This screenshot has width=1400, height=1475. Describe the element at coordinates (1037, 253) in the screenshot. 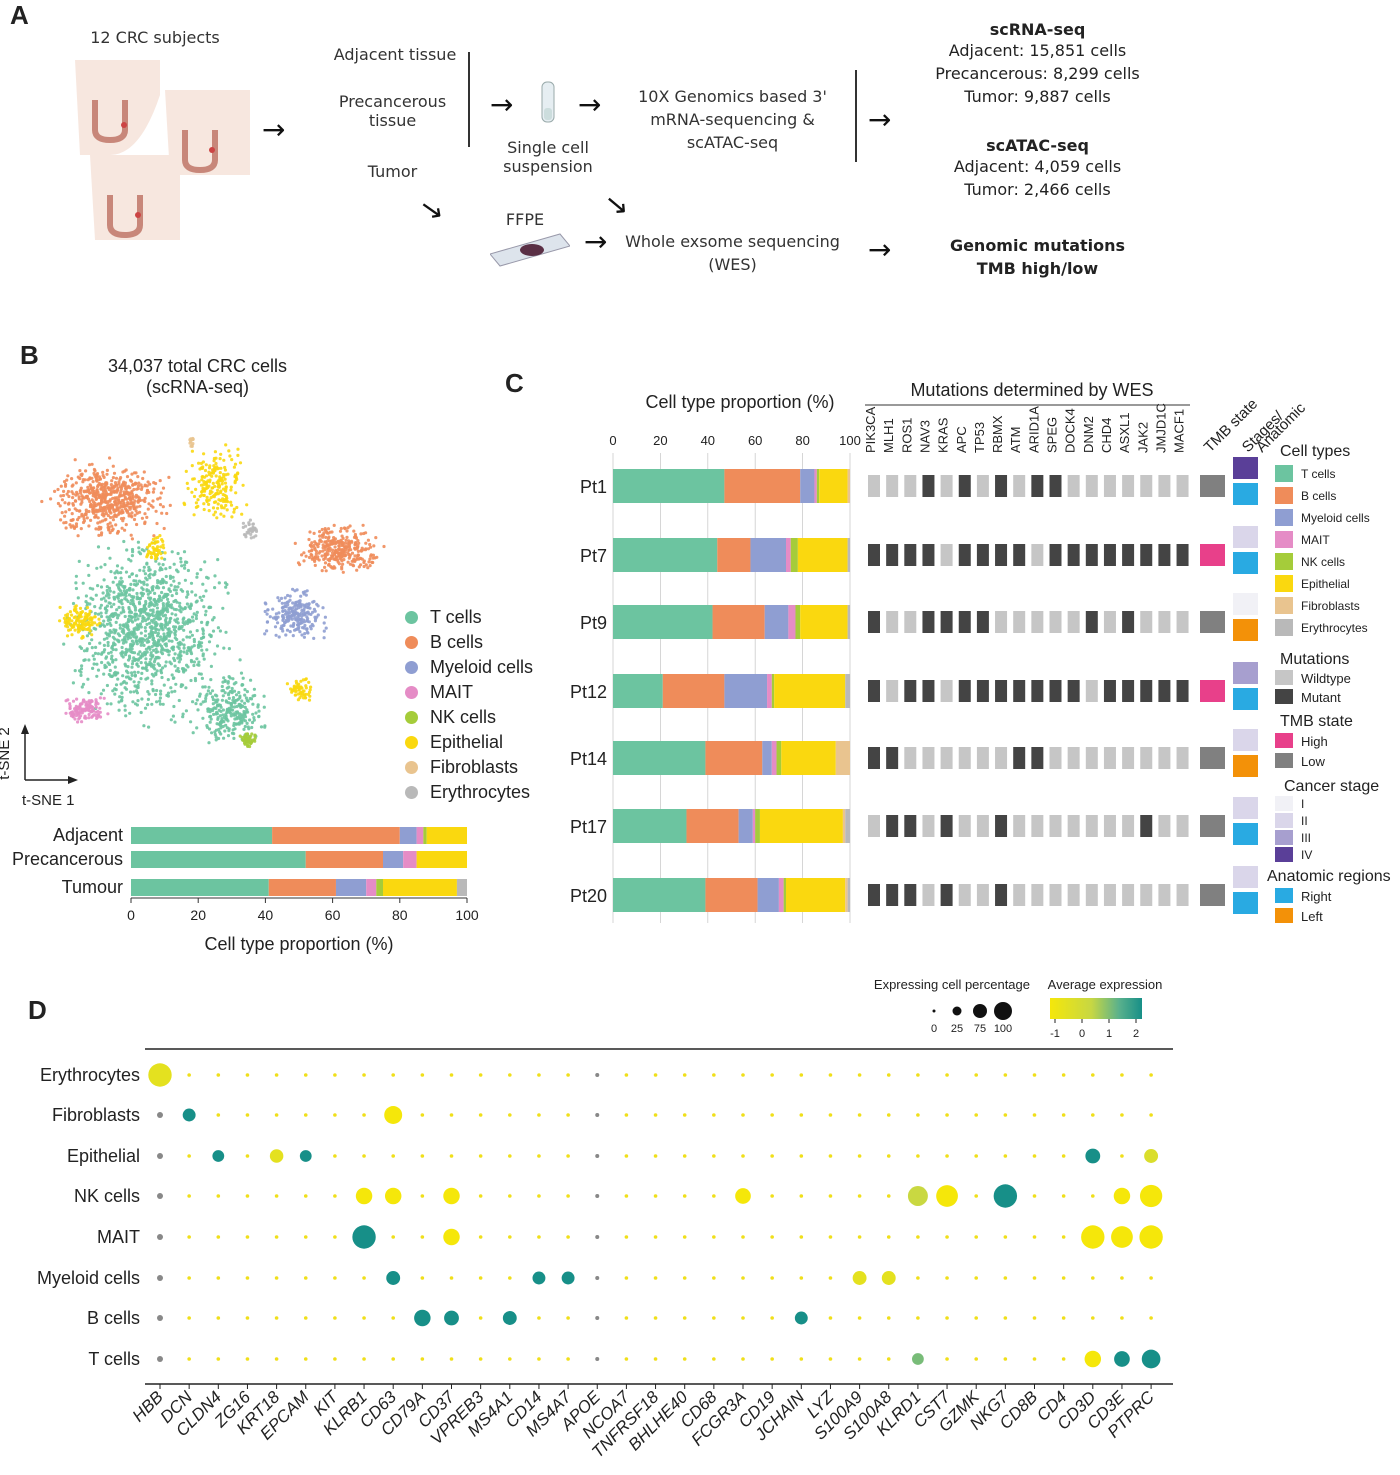

I see `genomic-box: Genomic mutations TMB high/low` at that location.